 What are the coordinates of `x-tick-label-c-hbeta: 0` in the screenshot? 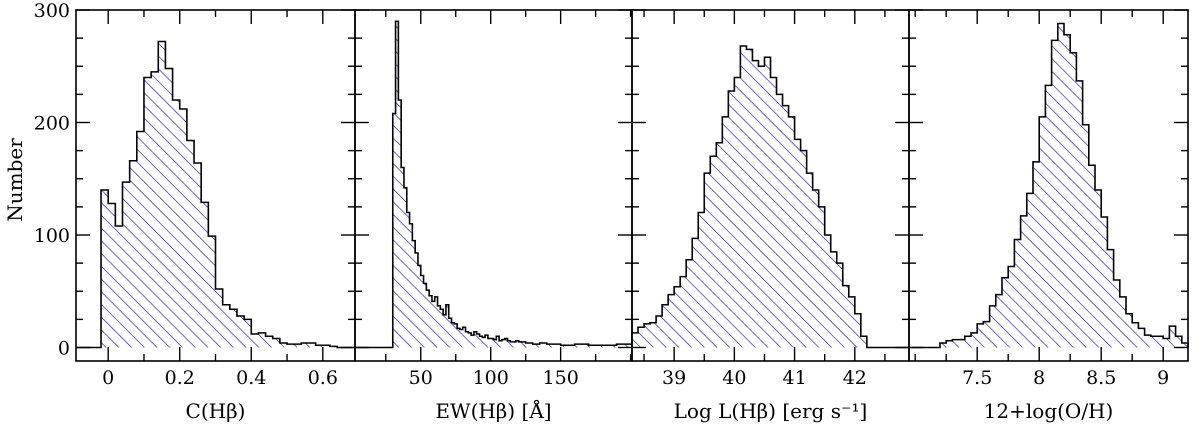 It's located at (108, 378).